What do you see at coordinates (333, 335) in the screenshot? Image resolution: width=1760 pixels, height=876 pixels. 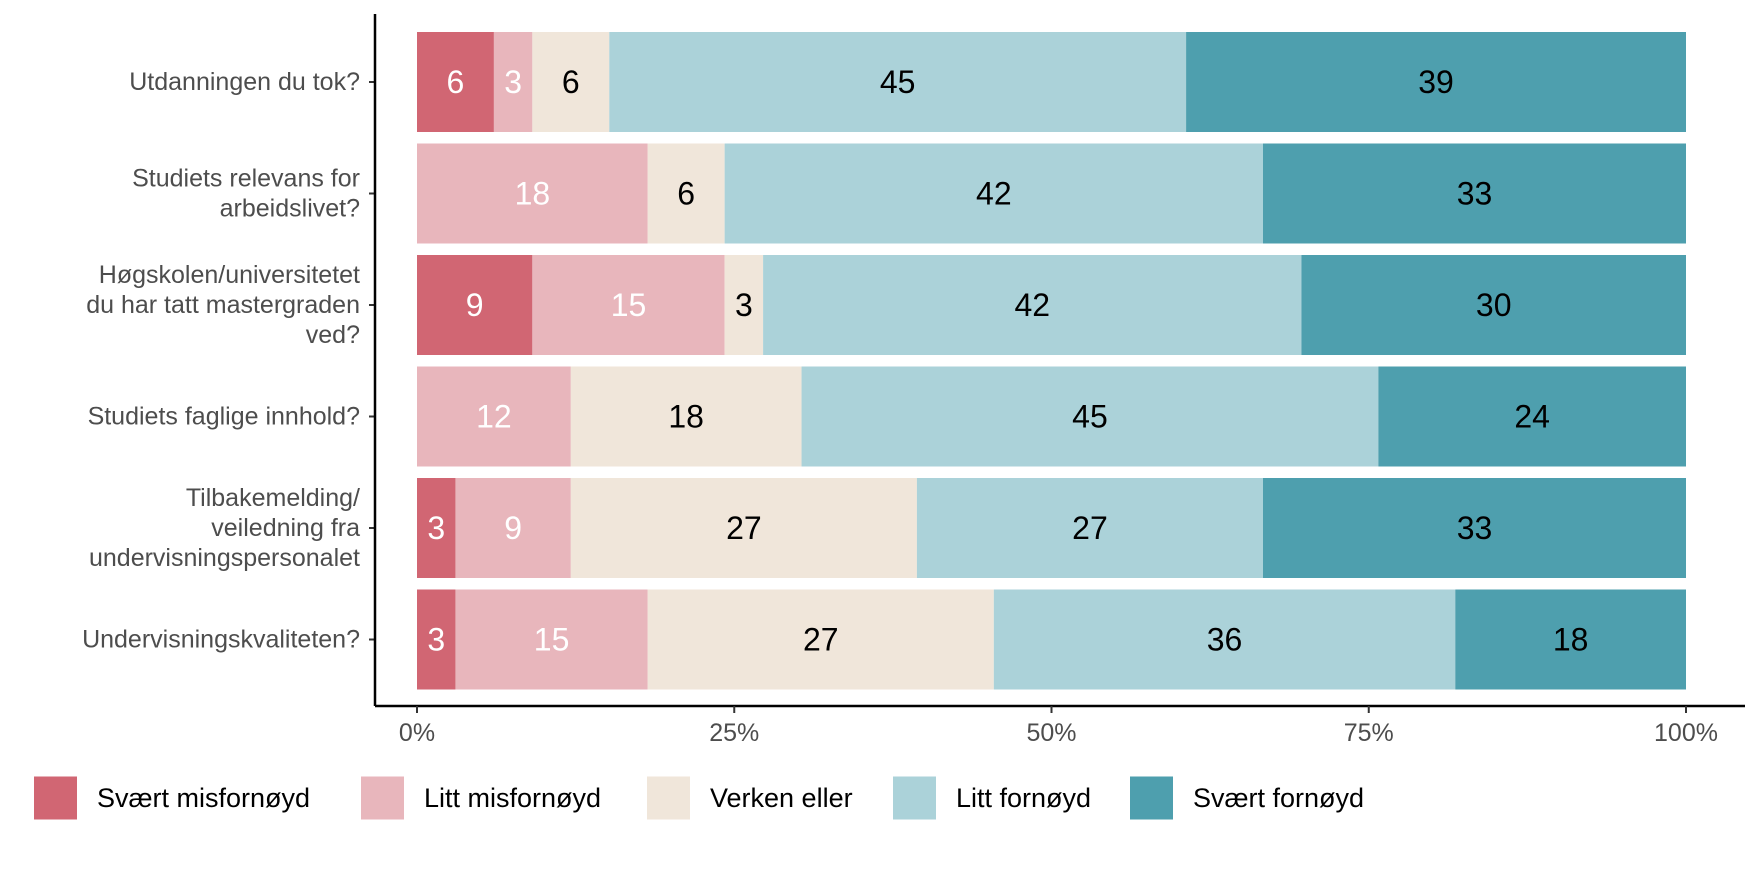 I see `category-label-line: ved?` at bounding box center [333, 335].